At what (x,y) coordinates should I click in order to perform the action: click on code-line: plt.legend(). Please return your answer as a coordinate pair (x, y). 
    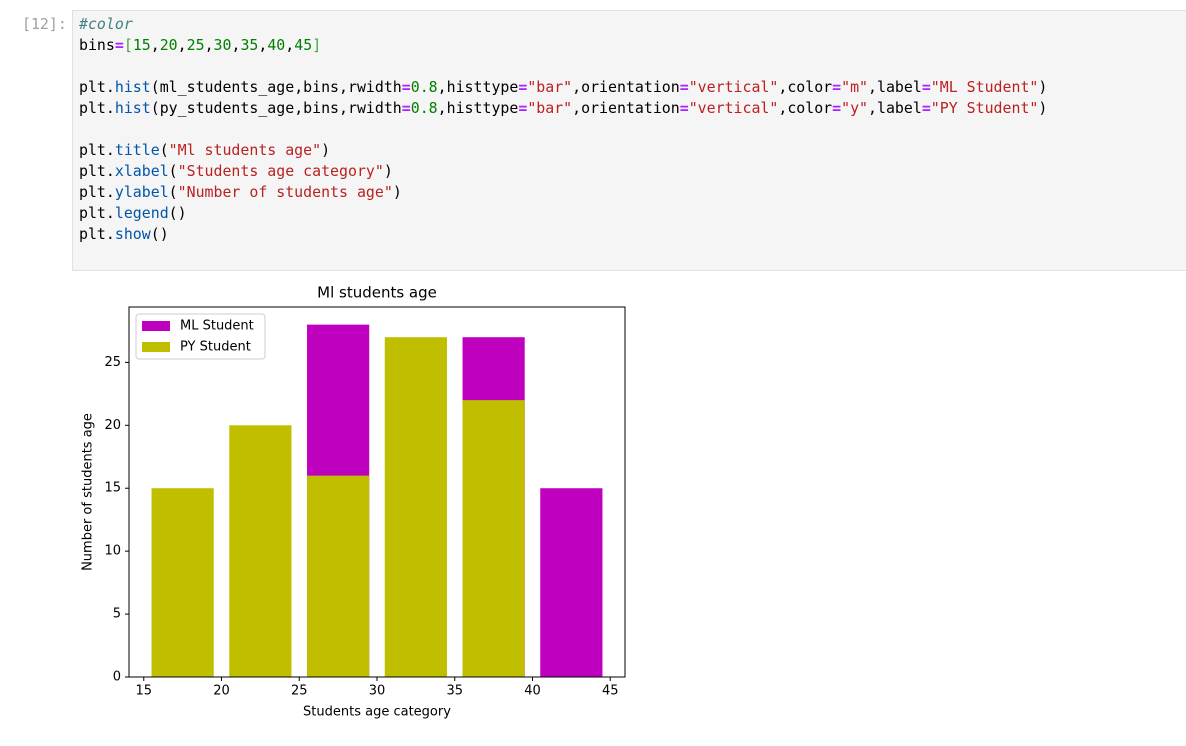
    Looking at the image, I should click on (133, 213).